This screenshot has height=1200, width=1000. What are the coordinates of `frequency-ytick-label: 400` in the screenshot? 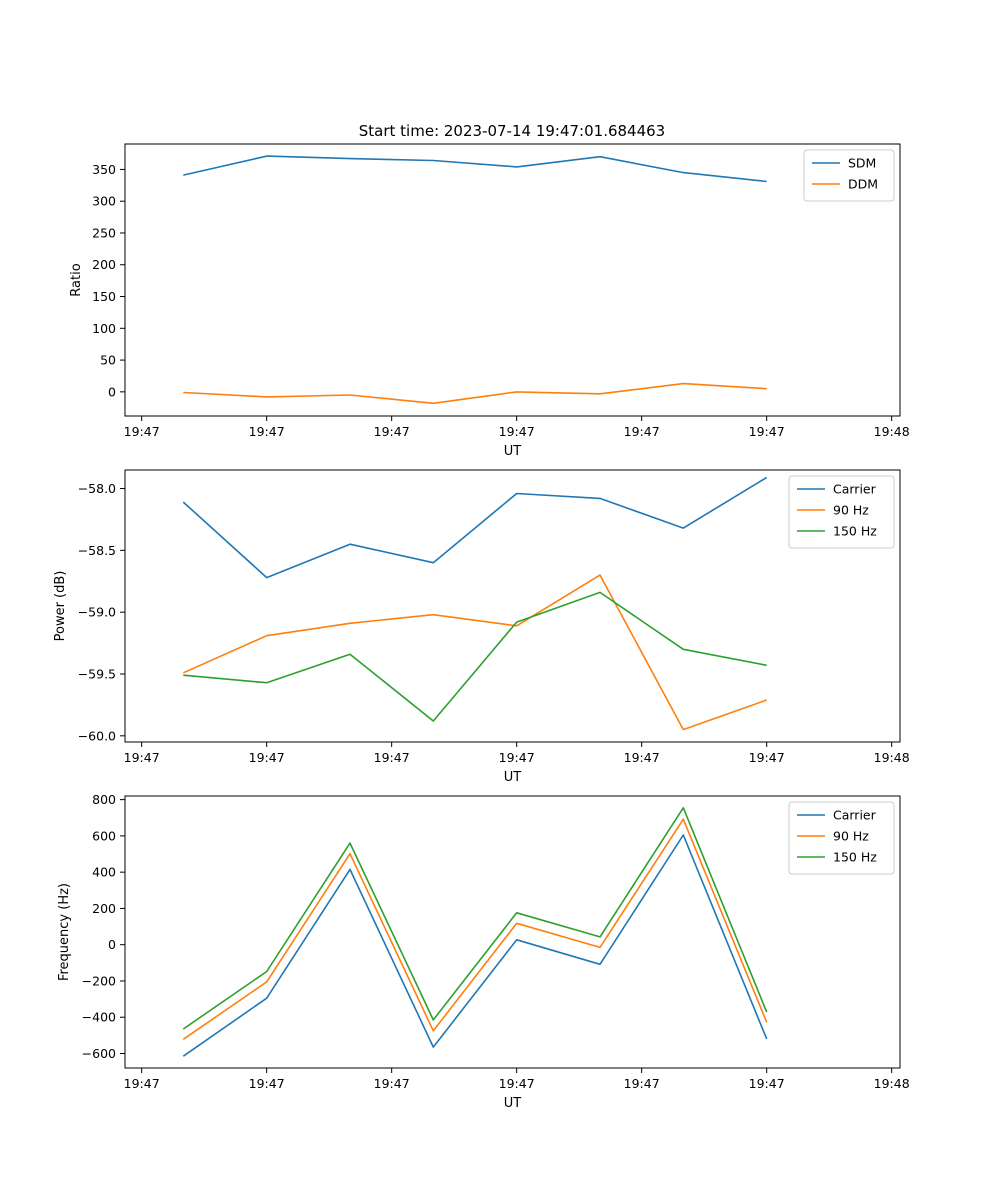 It's located at (104, 872).